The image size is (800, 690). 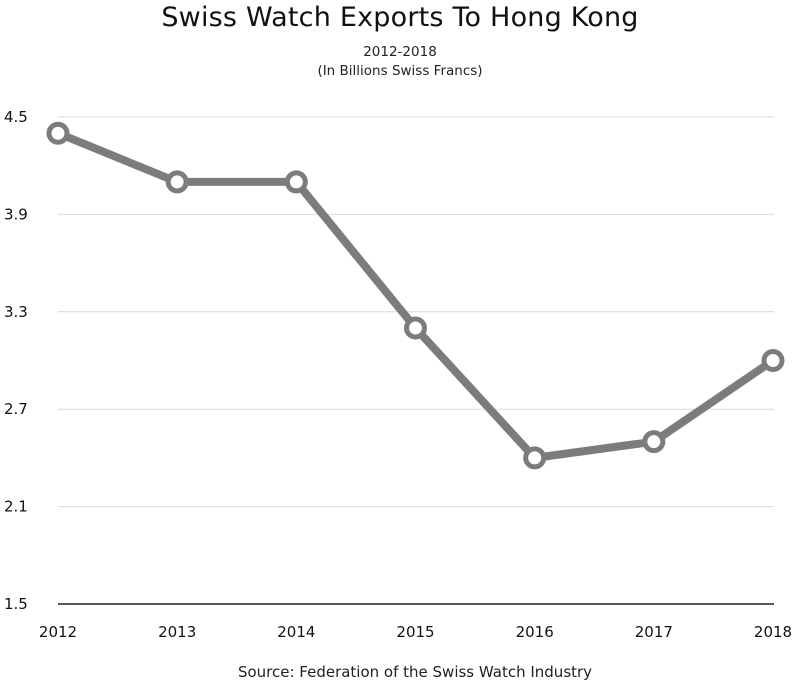 What do you see at coordinates (16, 604) in the screenshot?
I see `y-tick-label: 1.5` at bounding box center [16, 604].